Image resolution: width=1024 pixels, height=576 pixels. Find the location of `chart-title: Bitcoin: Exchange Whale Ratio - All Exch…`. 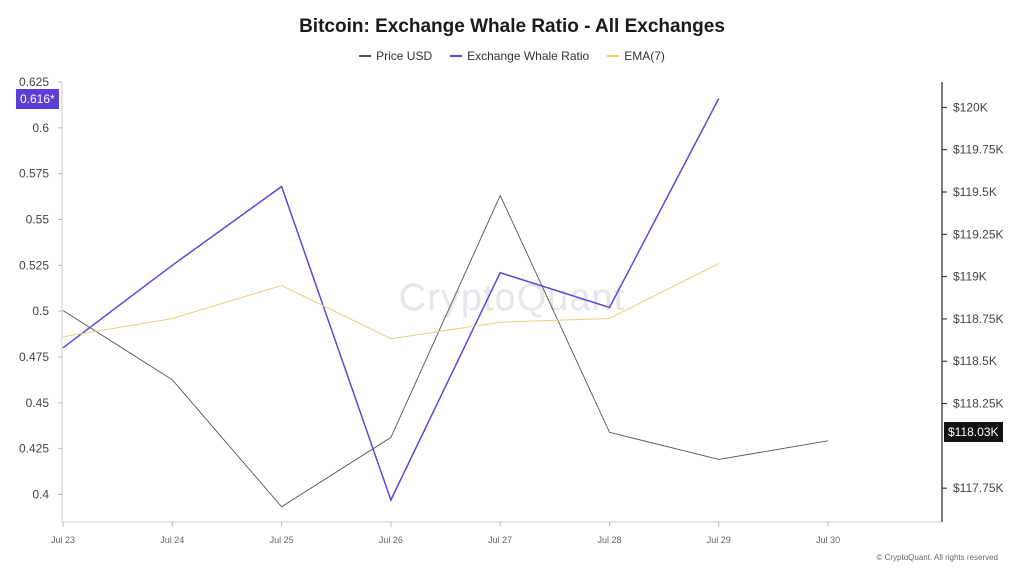

chart-title: Bitcoin: Exchange Whale Ratio - All Exch… is located at coordinates (512, 26).